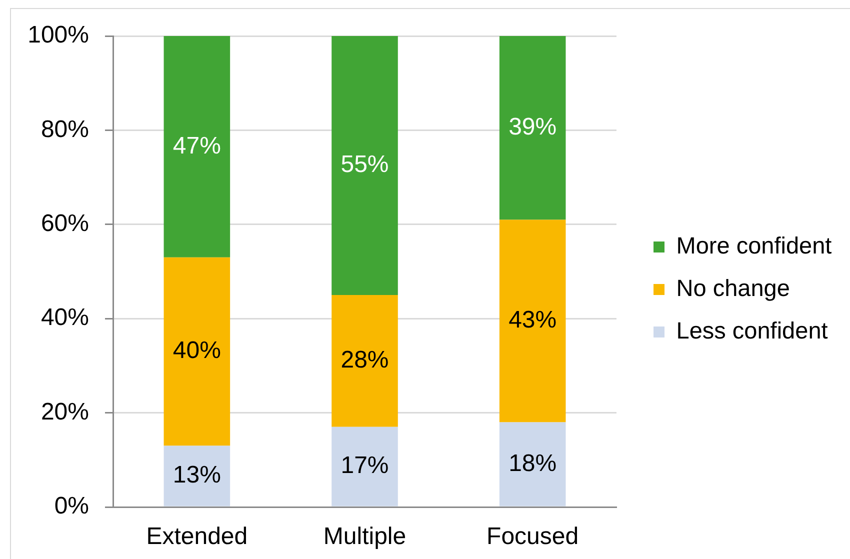 The width and height of the screenshot is (850, 559). What do you see at coordinates (752, 330) in the screenshot?
I see `legend-label: Less confident` at bounding box center [752, 330].